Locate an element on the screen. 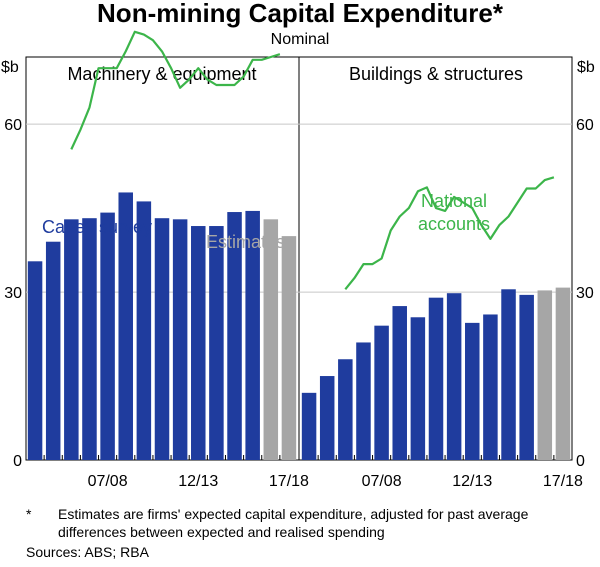 This screenshot has height=567, width=600. capex-survey-label: Capex survey is located at coordinates (97, 227).